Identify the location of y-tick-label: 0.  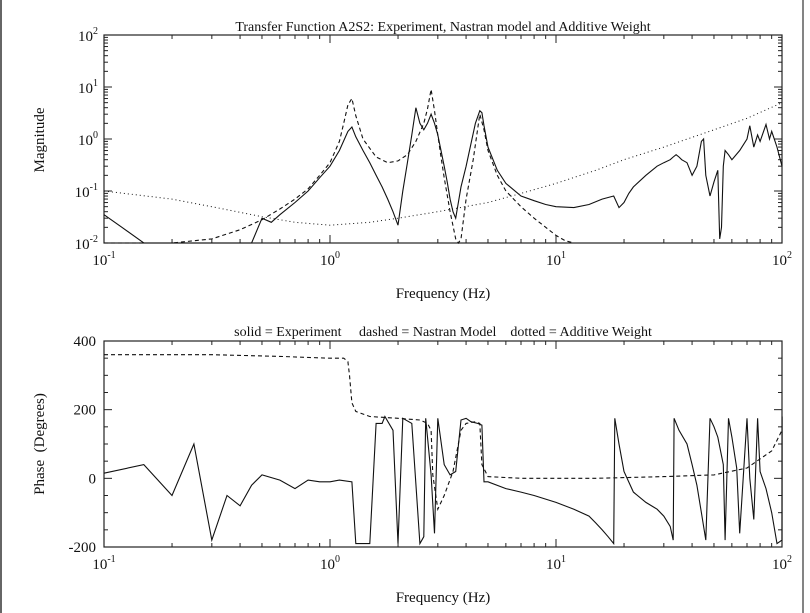
(93, 479).